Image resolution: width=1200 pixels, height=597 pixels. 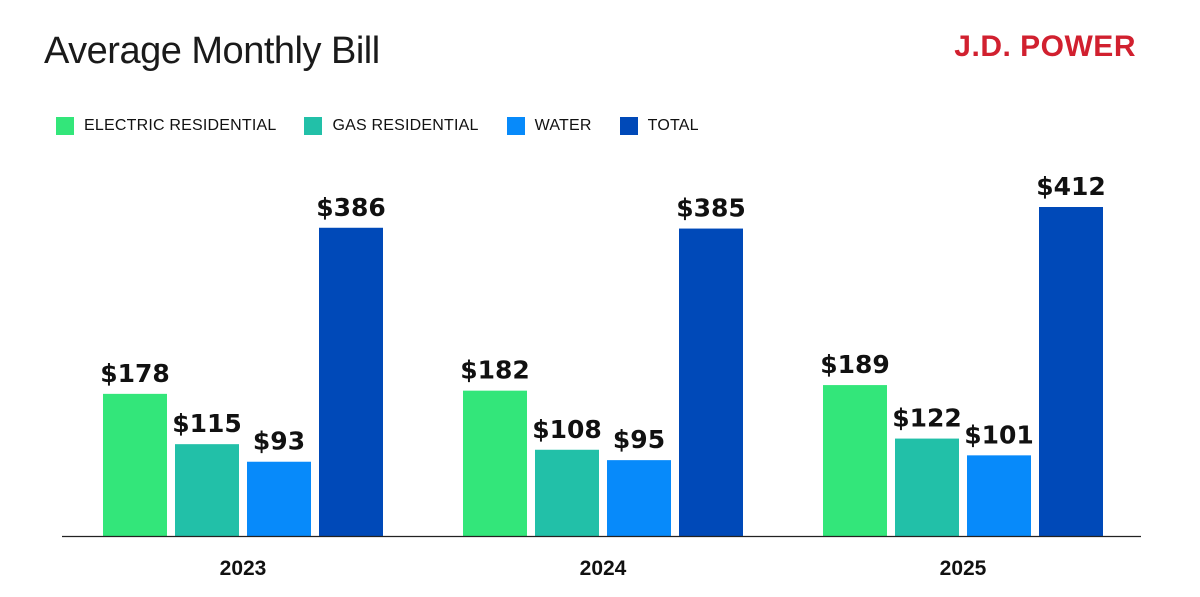 I want to click on bar-value-label-2023-0: $178, so click(x=135, y=373).